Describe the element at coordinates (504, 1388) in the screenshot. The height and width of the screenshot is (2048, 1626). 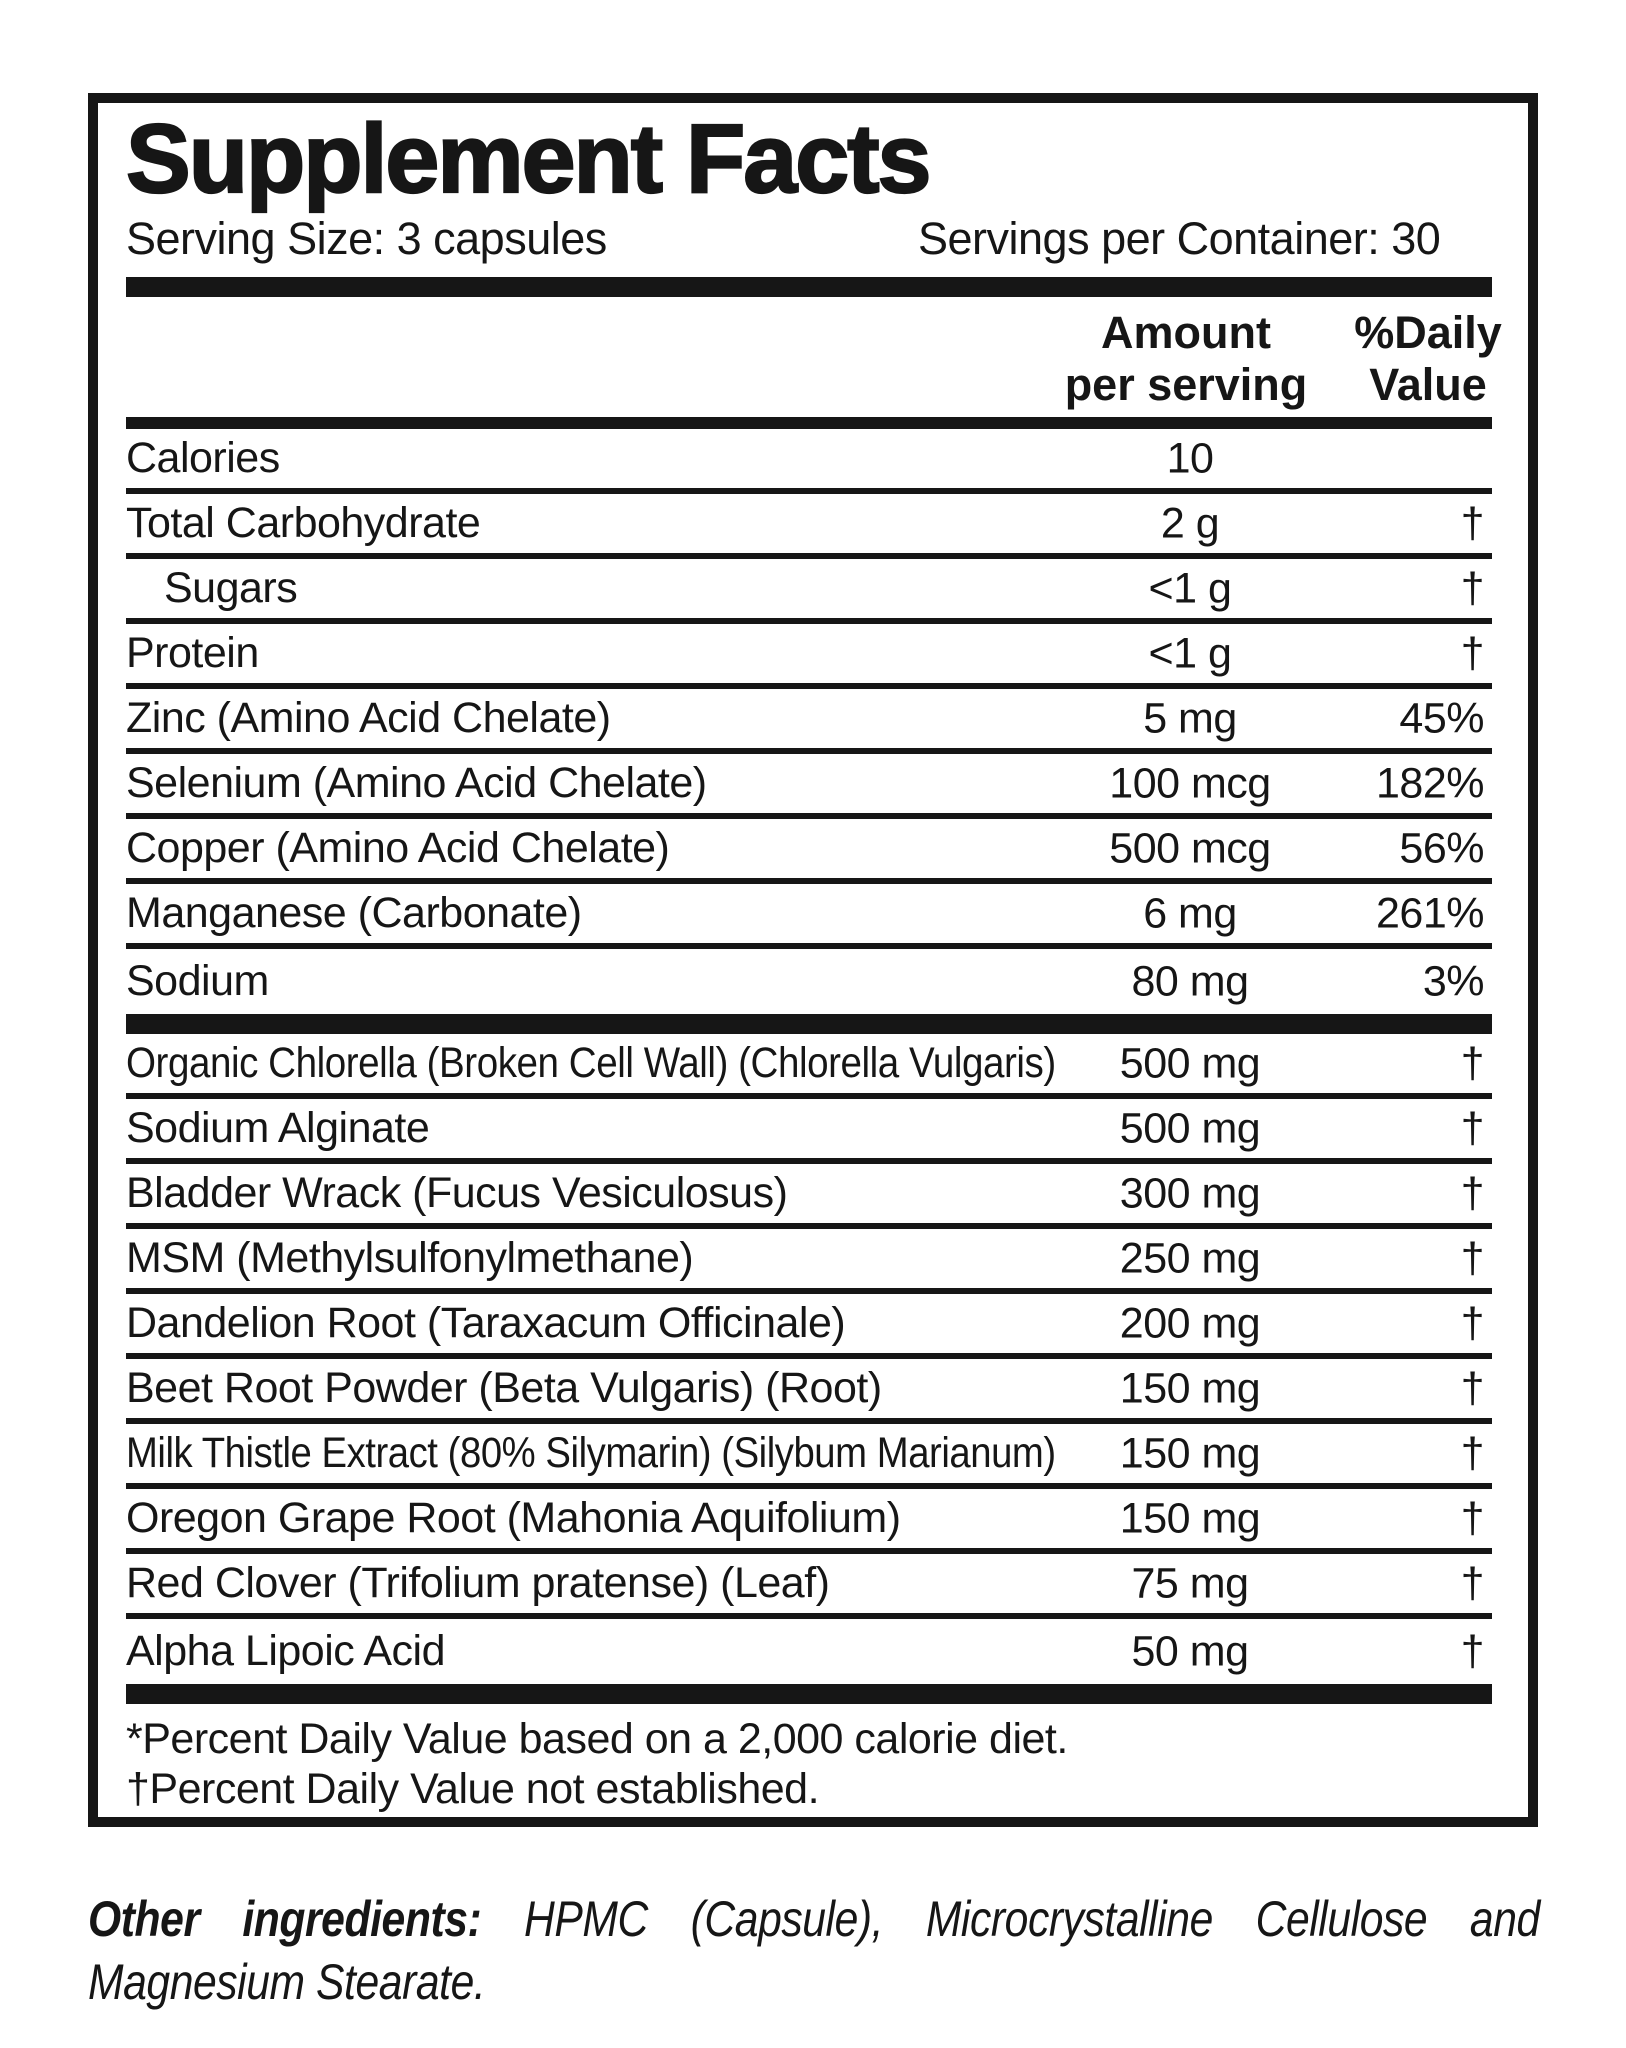
I see `nutrient-name: Beet Root Powder (Beta Vulgaris) (Root)` at that location.